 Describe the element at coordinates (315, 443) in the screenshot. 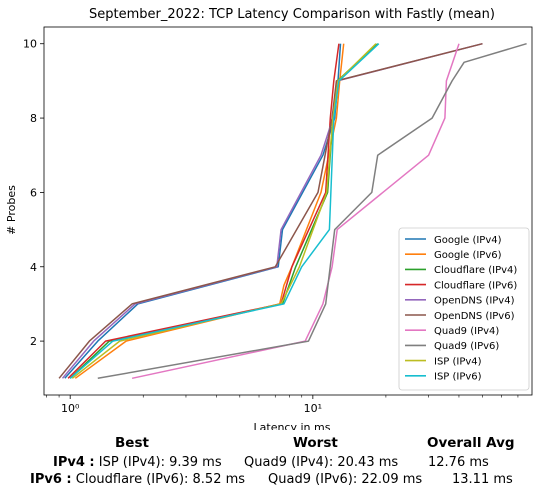

I see `summary-header-worst: Worst` at that location.